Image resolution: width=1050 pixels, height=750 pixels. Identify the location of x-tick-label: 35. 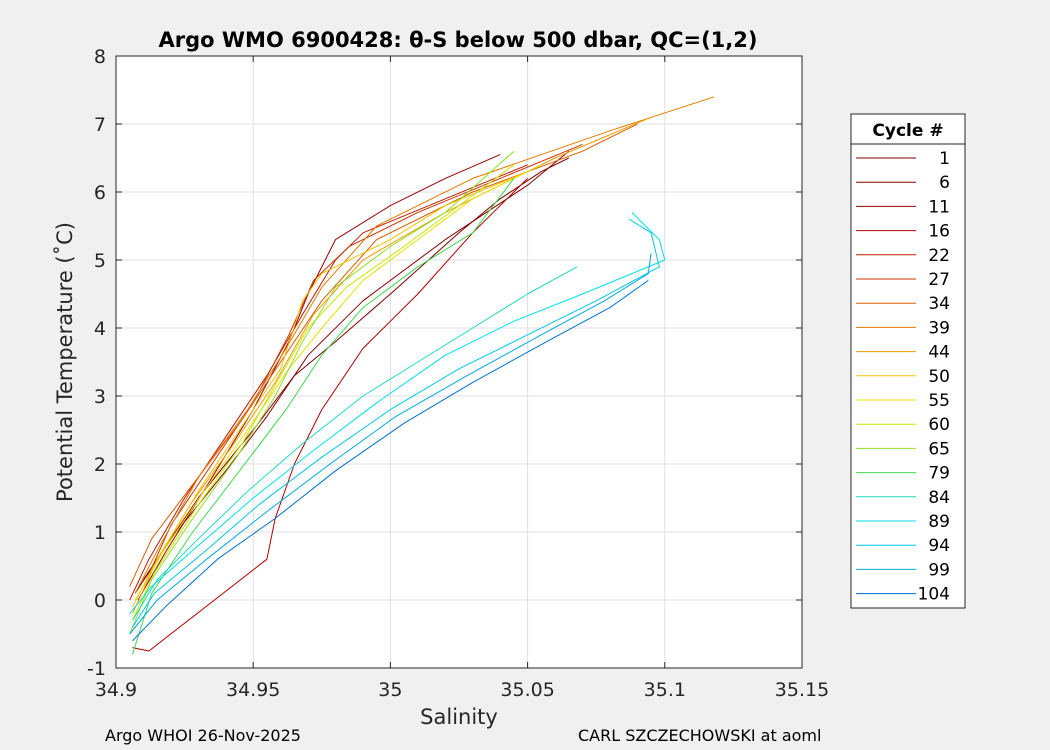
(390, 690).